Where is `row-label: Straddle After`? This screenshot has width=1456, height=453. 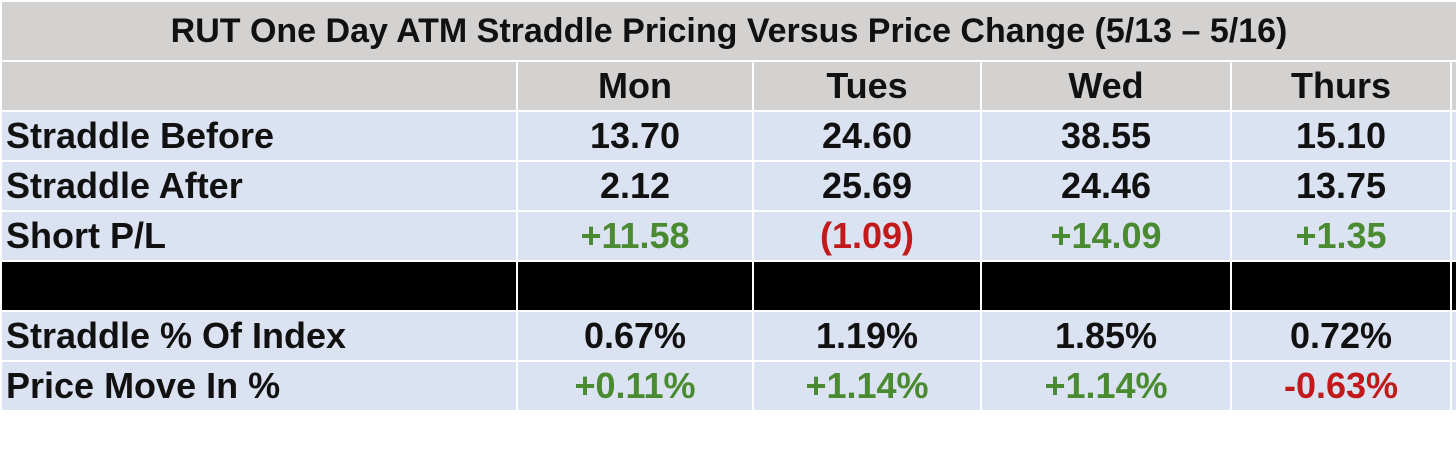
row-label: Straddle After is located at coordinates (259, 186).